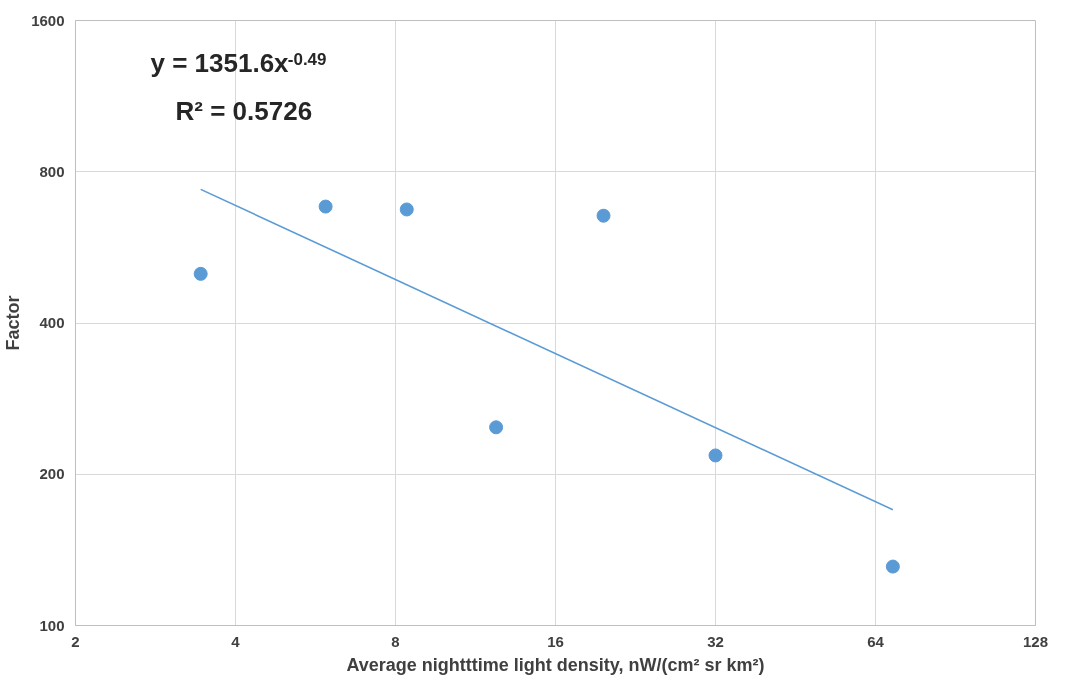 This screenshot has width=1074, height=695. What do you see at coordinates (876, 641) in the screenshot?
I see `x-tick-label: 64` at bounding box center [876, 641].